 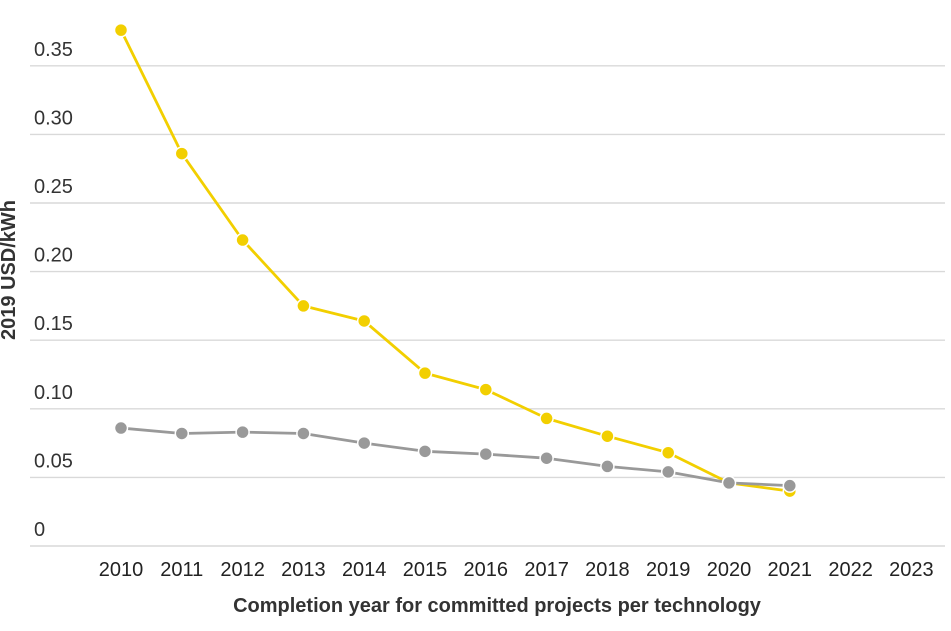 What do you see at coordinates (53, 256) in the screenshot?
I see `y-tick-label: 0.20` at bounding box center [53, 256].